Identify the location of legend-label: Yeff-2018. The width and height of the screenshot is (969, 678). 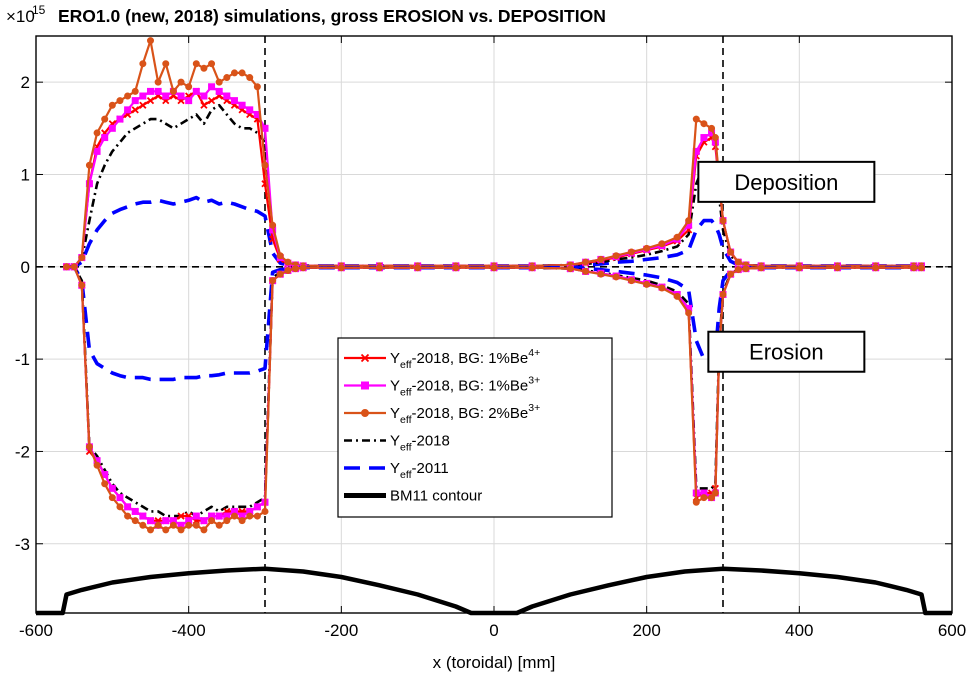
(420, 443).